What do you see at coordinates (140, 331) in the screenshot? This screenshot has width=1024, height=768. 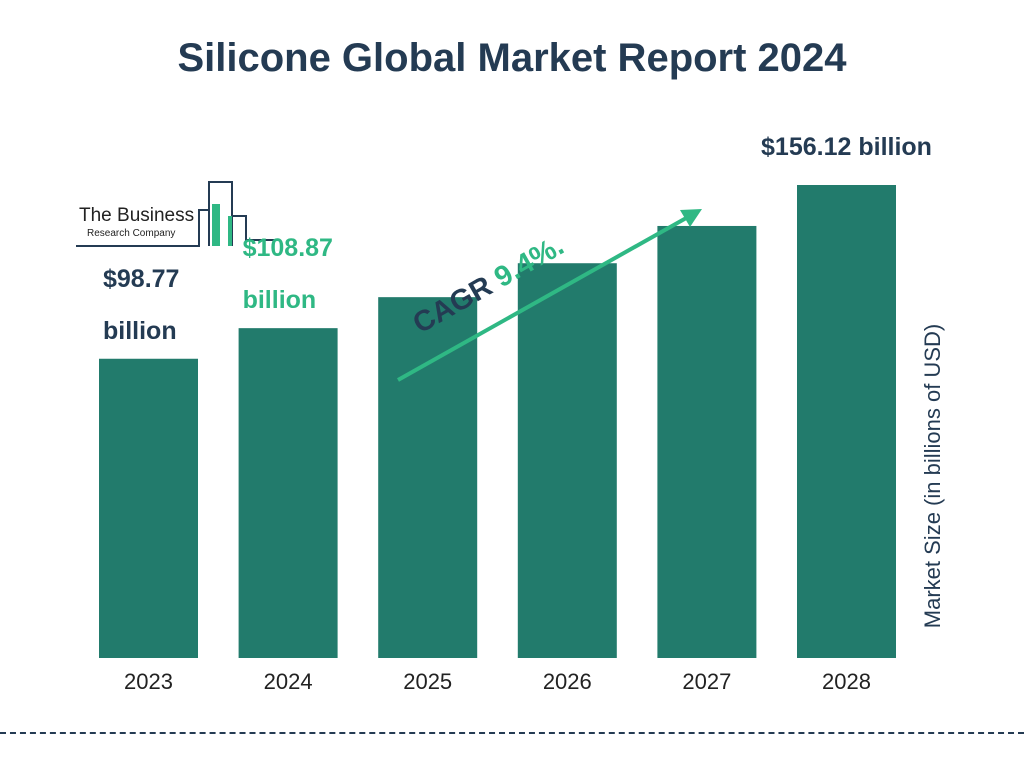 I see `data-label-2023: billion` at bounding box center [140, 331].